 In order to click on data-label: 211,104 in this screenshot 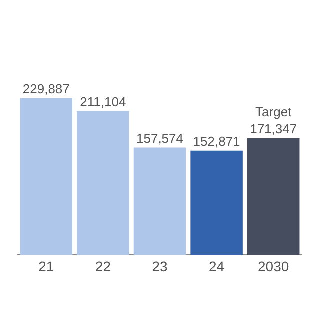, I will do `click(103, 102)`.